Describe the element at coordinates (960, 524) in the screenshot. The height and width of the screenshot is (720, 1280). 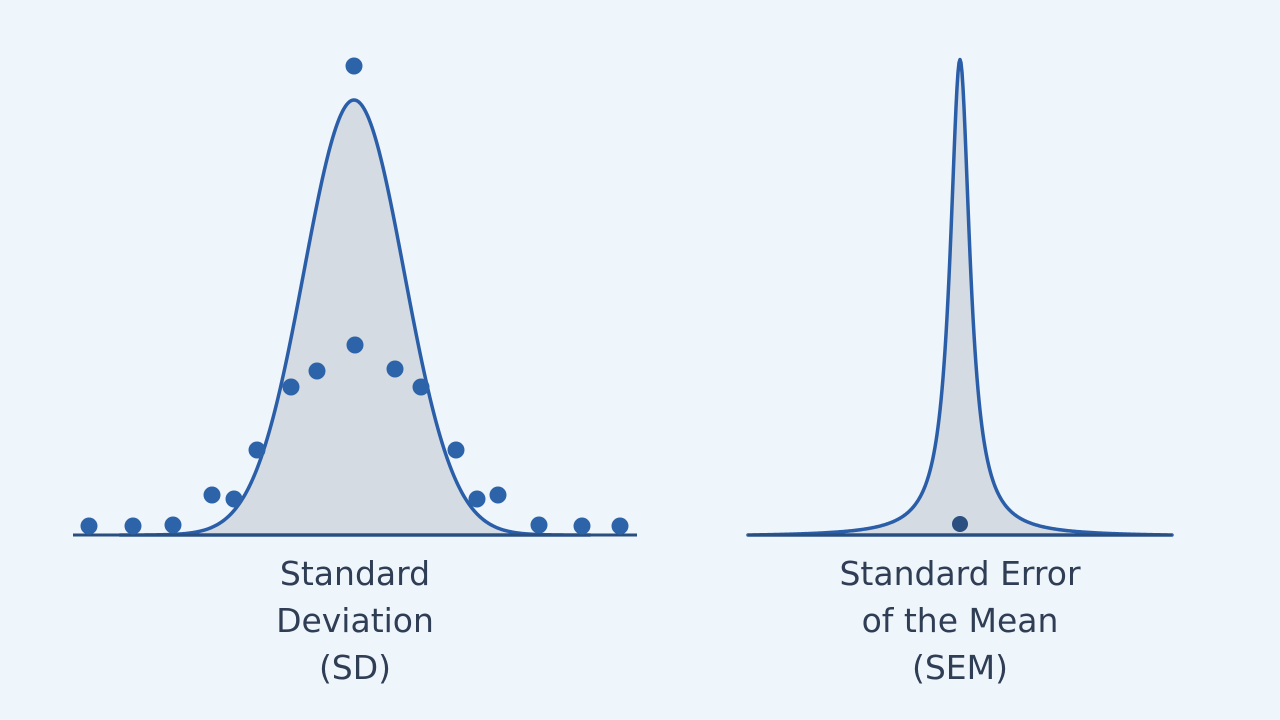
I see `sem-dot` at that location.